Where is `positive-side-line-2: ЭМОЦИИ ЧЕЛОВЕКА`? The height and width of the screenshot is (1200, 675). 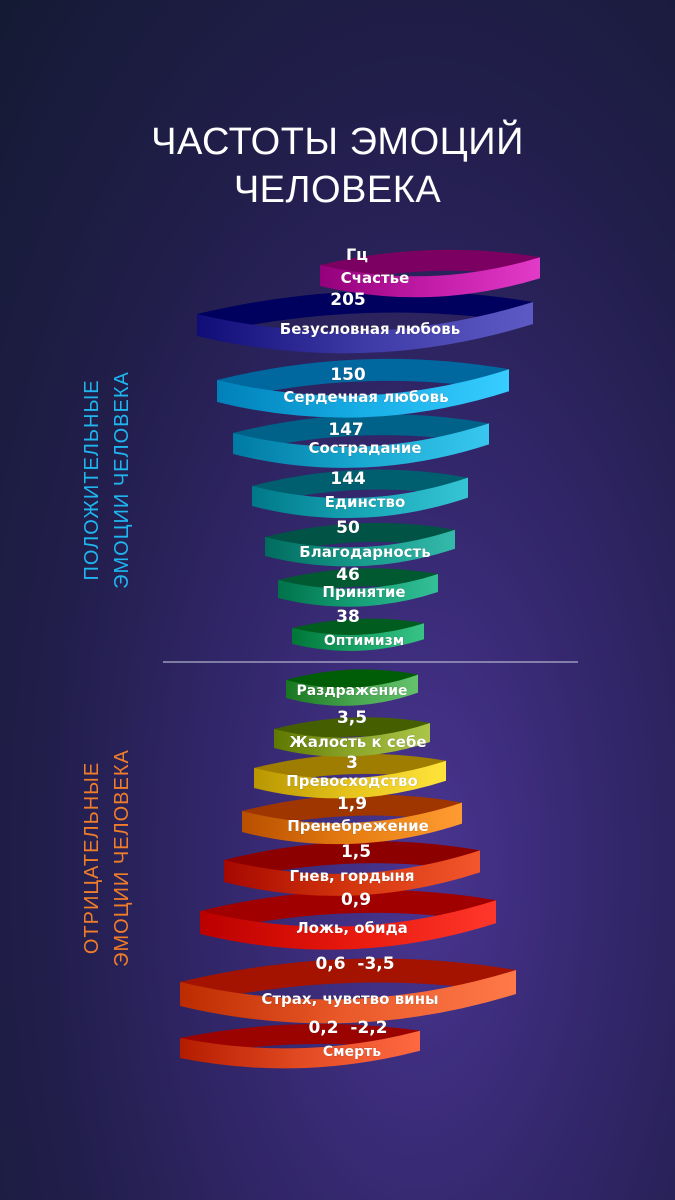
positive-side-line-2: ЭМОЦИИ ЧЕЛОВЕКА is located at coordinates (122, 480).